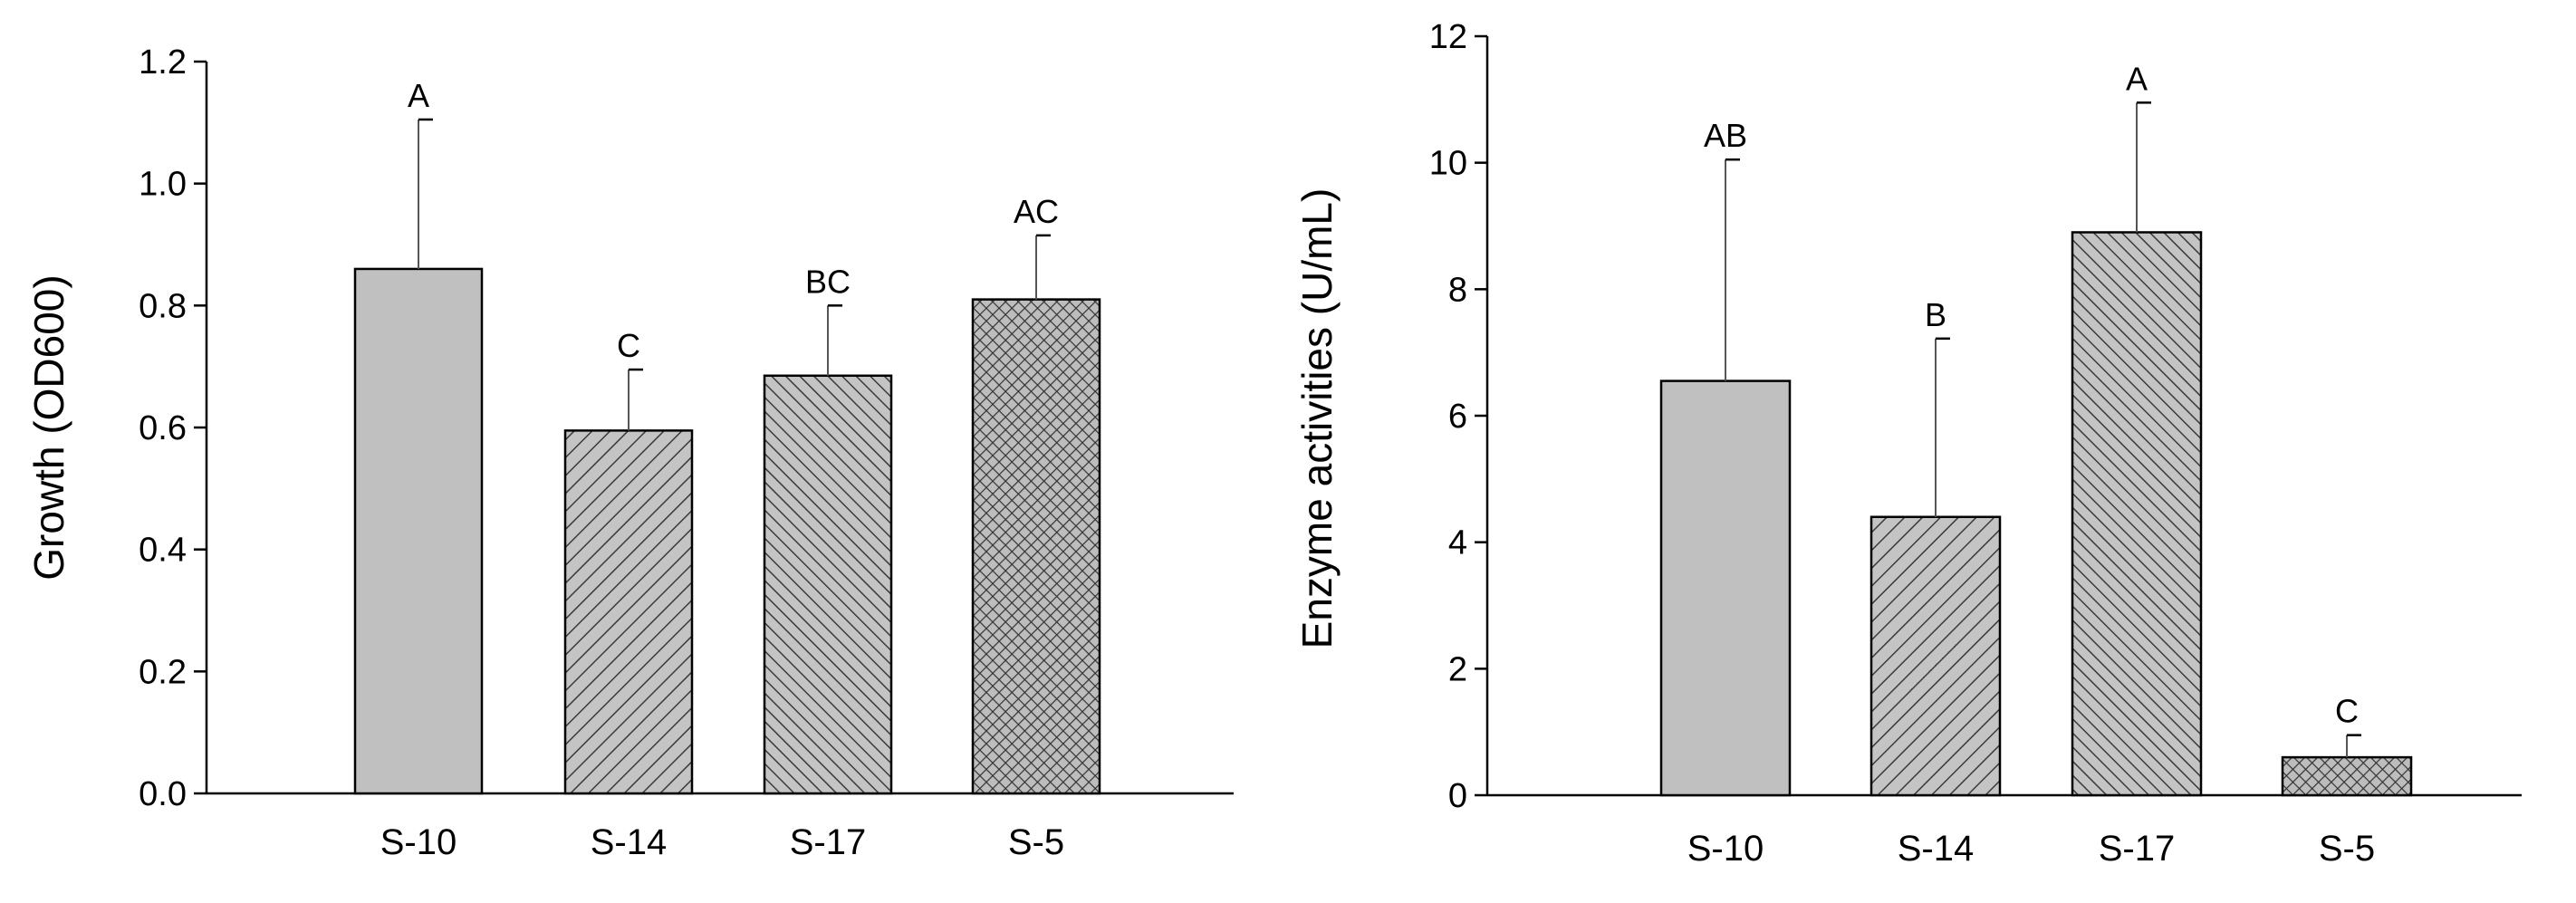 The height and width of the screenshot is (903, 2576). Describe the element at coordinates (1036, 842) in the screenshot. I see `growth-category-label: S-5` at that location.